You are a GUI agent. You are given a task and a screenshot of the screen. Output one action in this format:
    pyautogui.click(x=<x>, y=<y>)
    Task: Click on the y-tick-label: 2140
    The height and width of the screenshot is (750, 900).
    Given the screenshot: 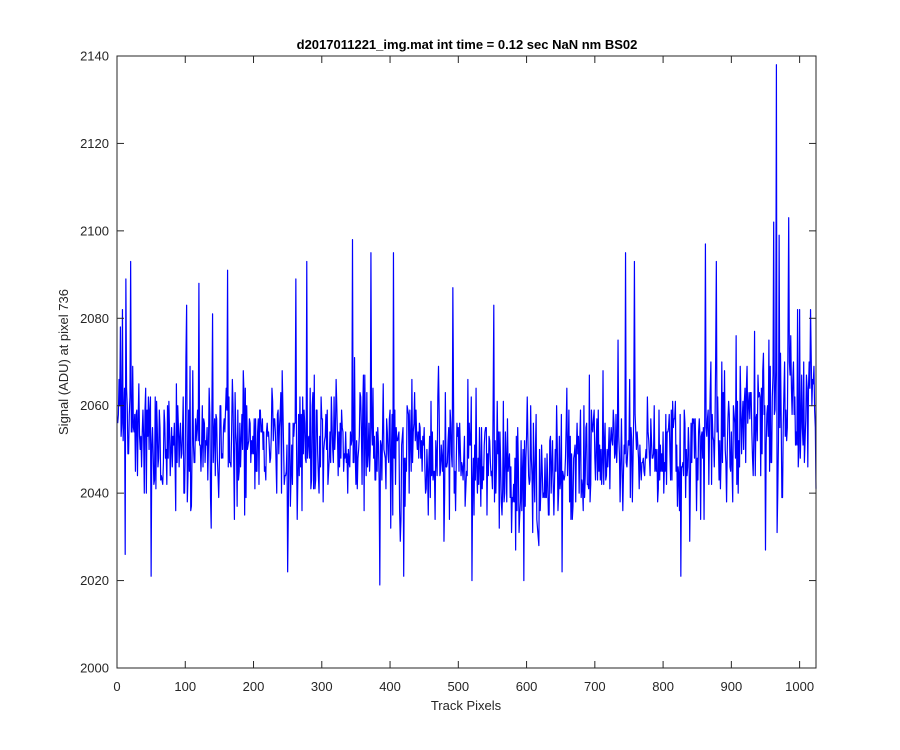 What is the action you would take?
    pyautogui.click(x=94, y=56)
    